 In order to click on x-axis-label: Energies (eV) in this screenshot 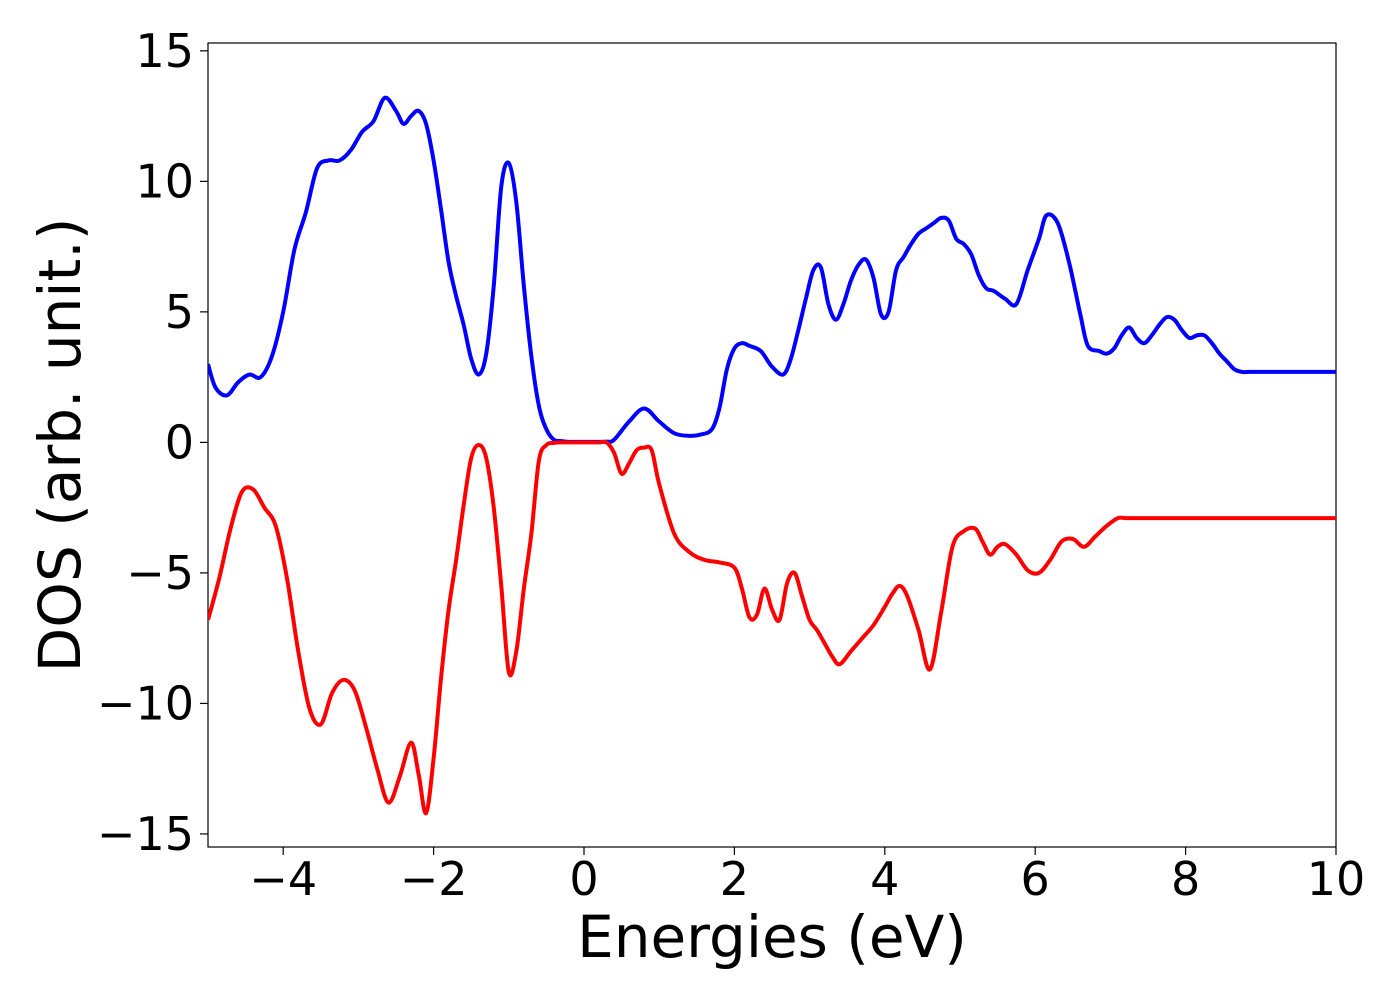, I will do `click(772, 937)`.